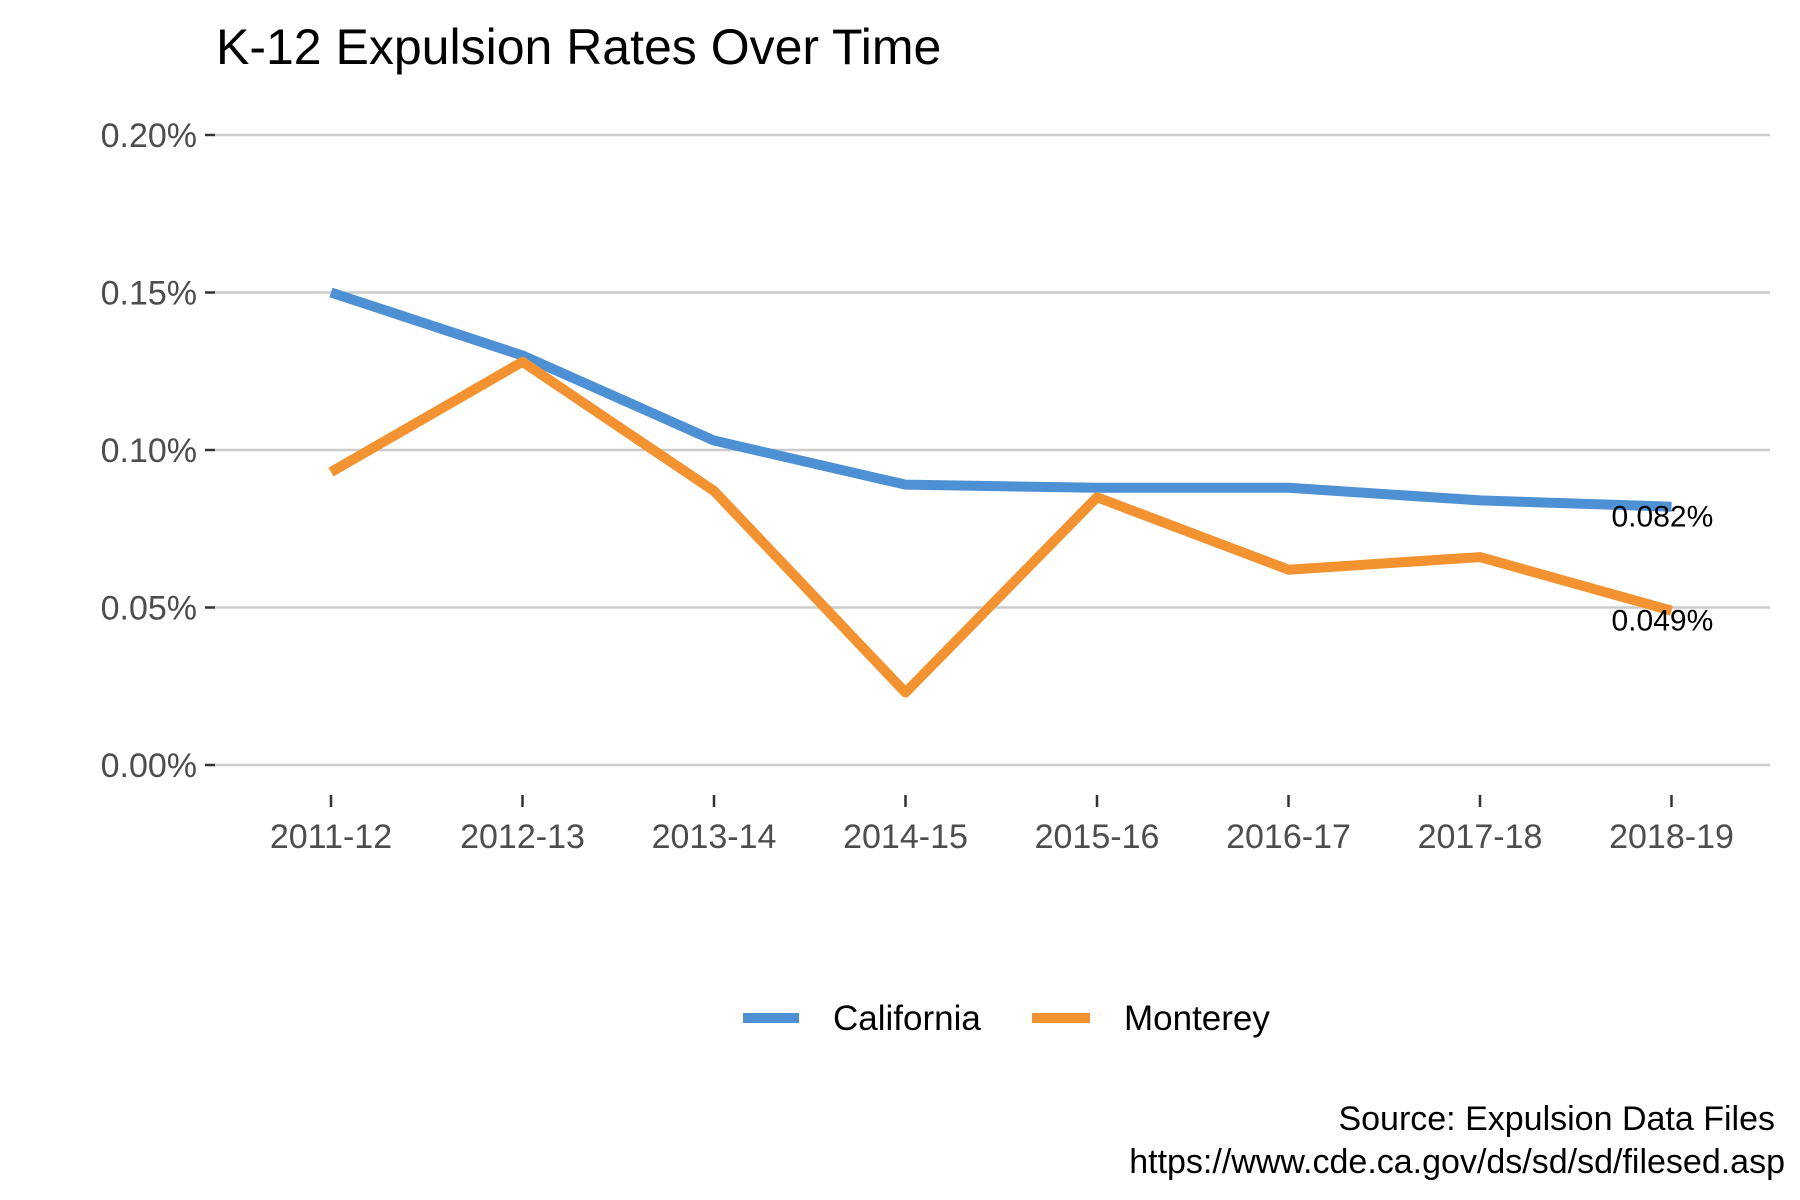 The width and height of the screenshot is (1800, 1200). I want to click on y-tick-label: 0.00%, so click(149, 766).